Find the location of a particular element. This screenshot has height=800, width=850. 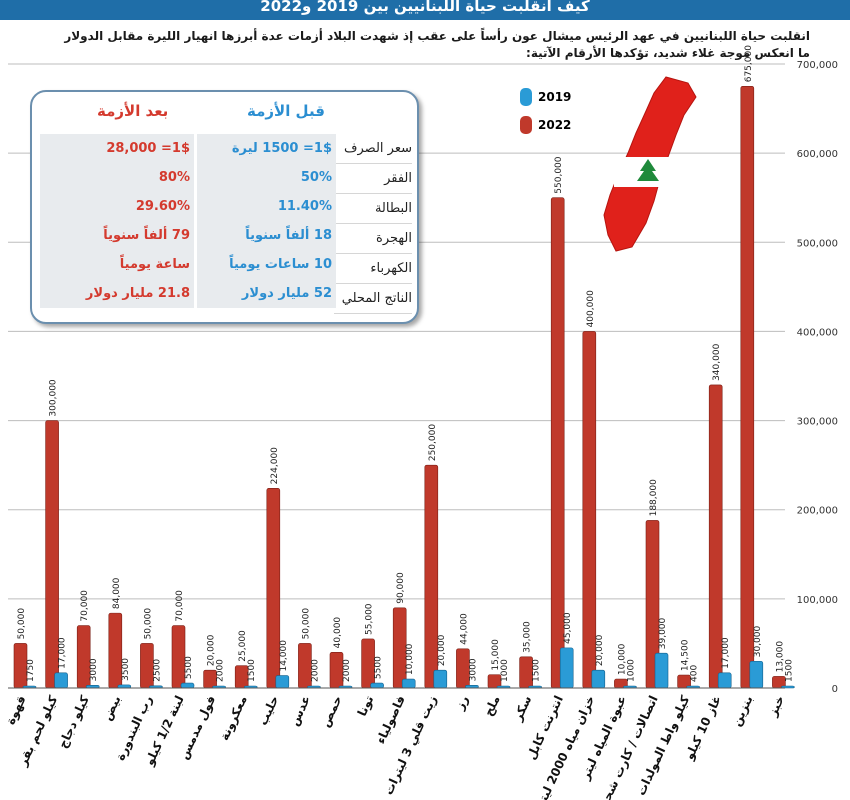

data-label-2022: 25,000 is located at coordinates (243, 646).